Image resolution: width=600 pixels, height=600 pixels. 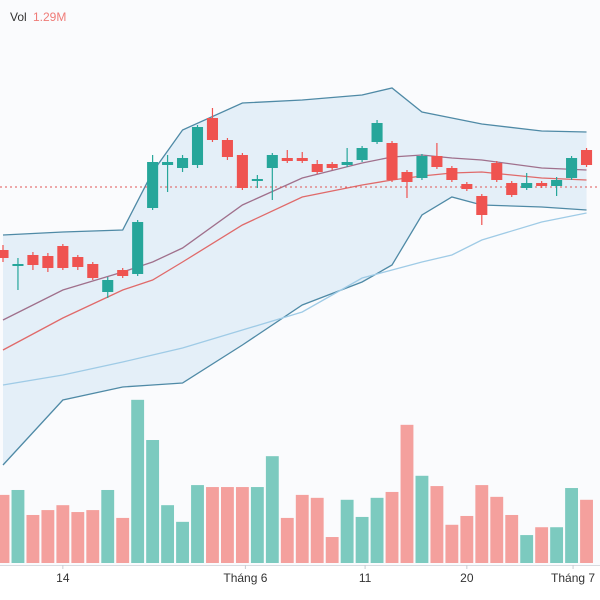 I want to click on x-tick-label: 11, so click(x=365, y=578).